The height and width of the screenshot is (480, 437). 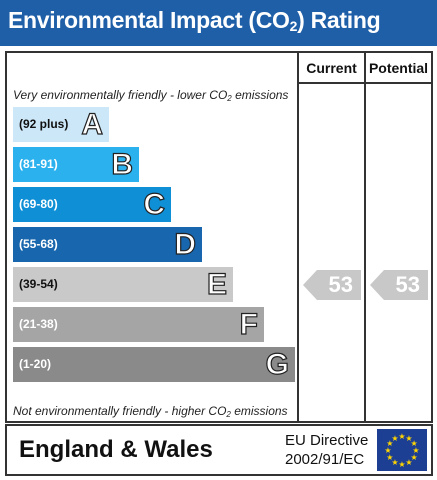 What do you see at coordinates (340, 284) in the screenshot?
I see `current-rating-value: 53` at bounding box center [340, 284].